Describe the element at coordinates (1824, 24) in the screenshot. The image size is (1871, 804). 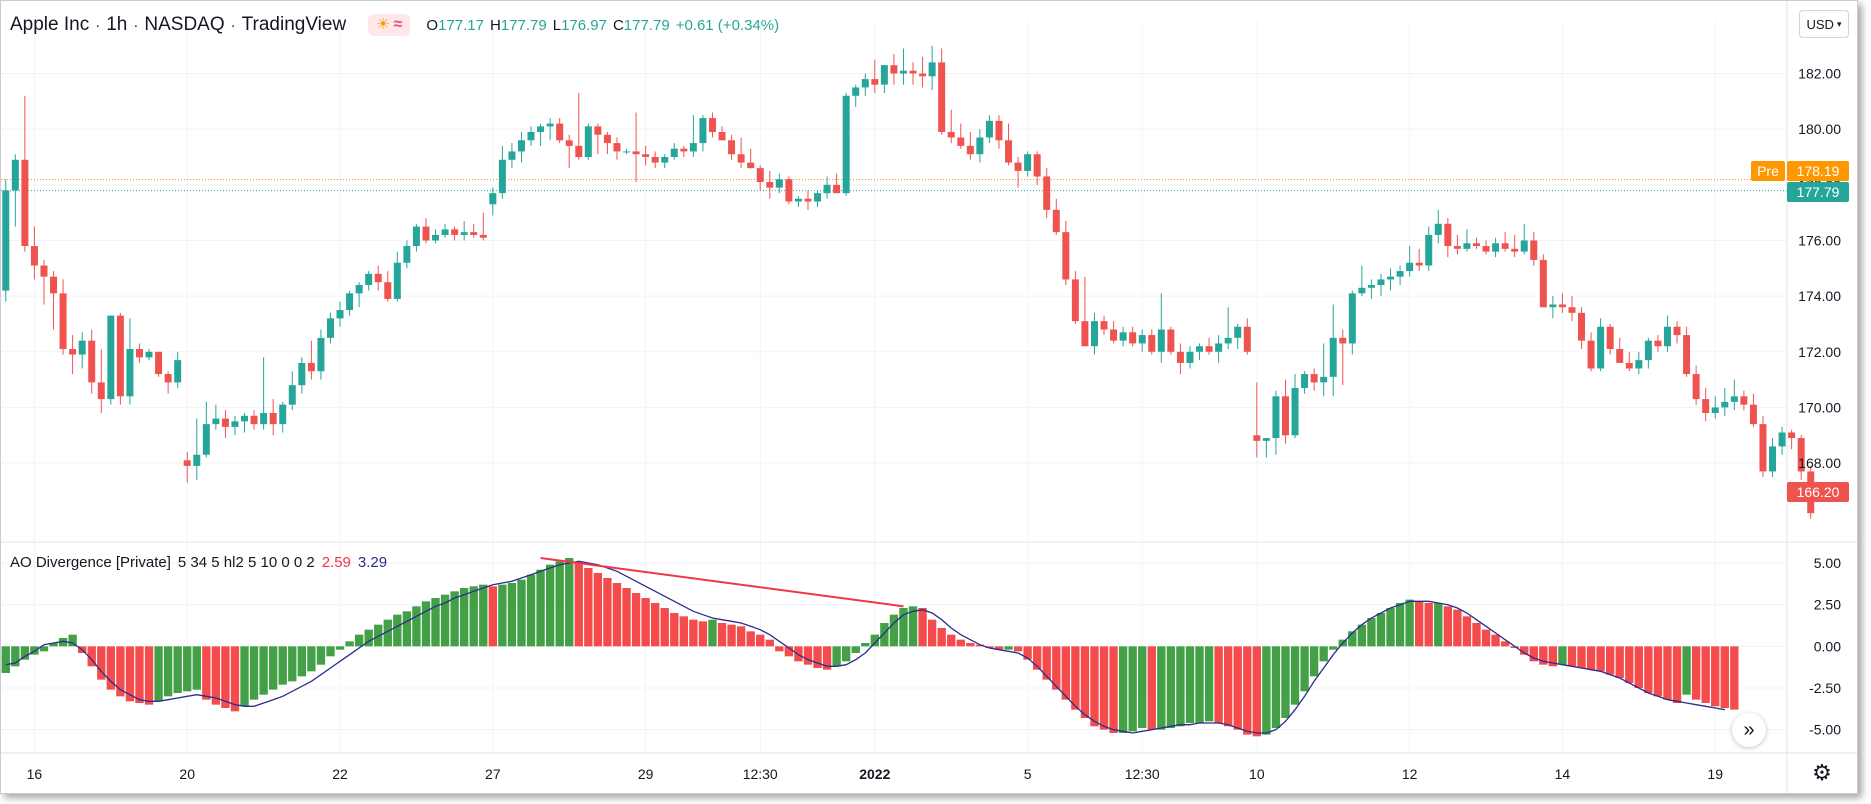
I see `currency-selector: USD ▾` at that location.